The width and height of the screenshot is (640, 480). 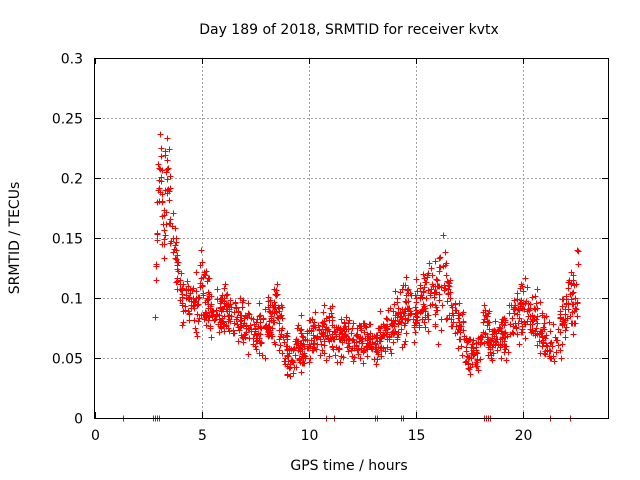 I want to click on y-tick-label: 0, so click(x=78, y=420).